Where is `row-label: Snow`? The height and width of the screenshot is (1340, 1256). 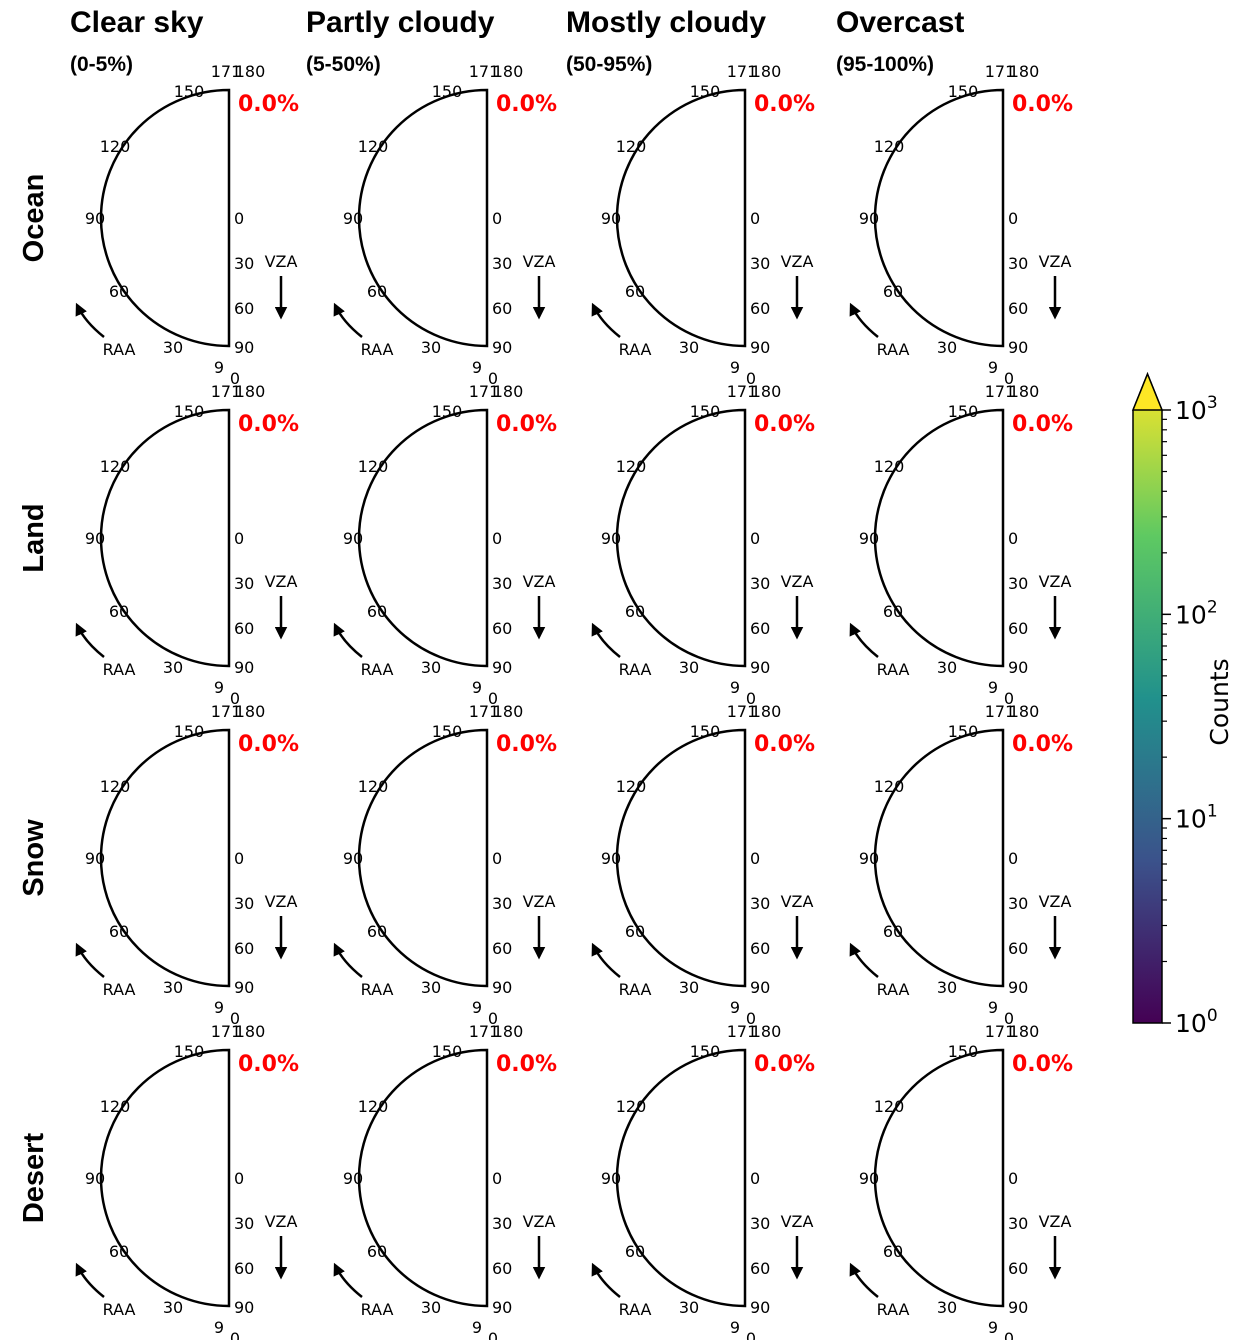 row-label: Snow is located at coordinates (34, 858).